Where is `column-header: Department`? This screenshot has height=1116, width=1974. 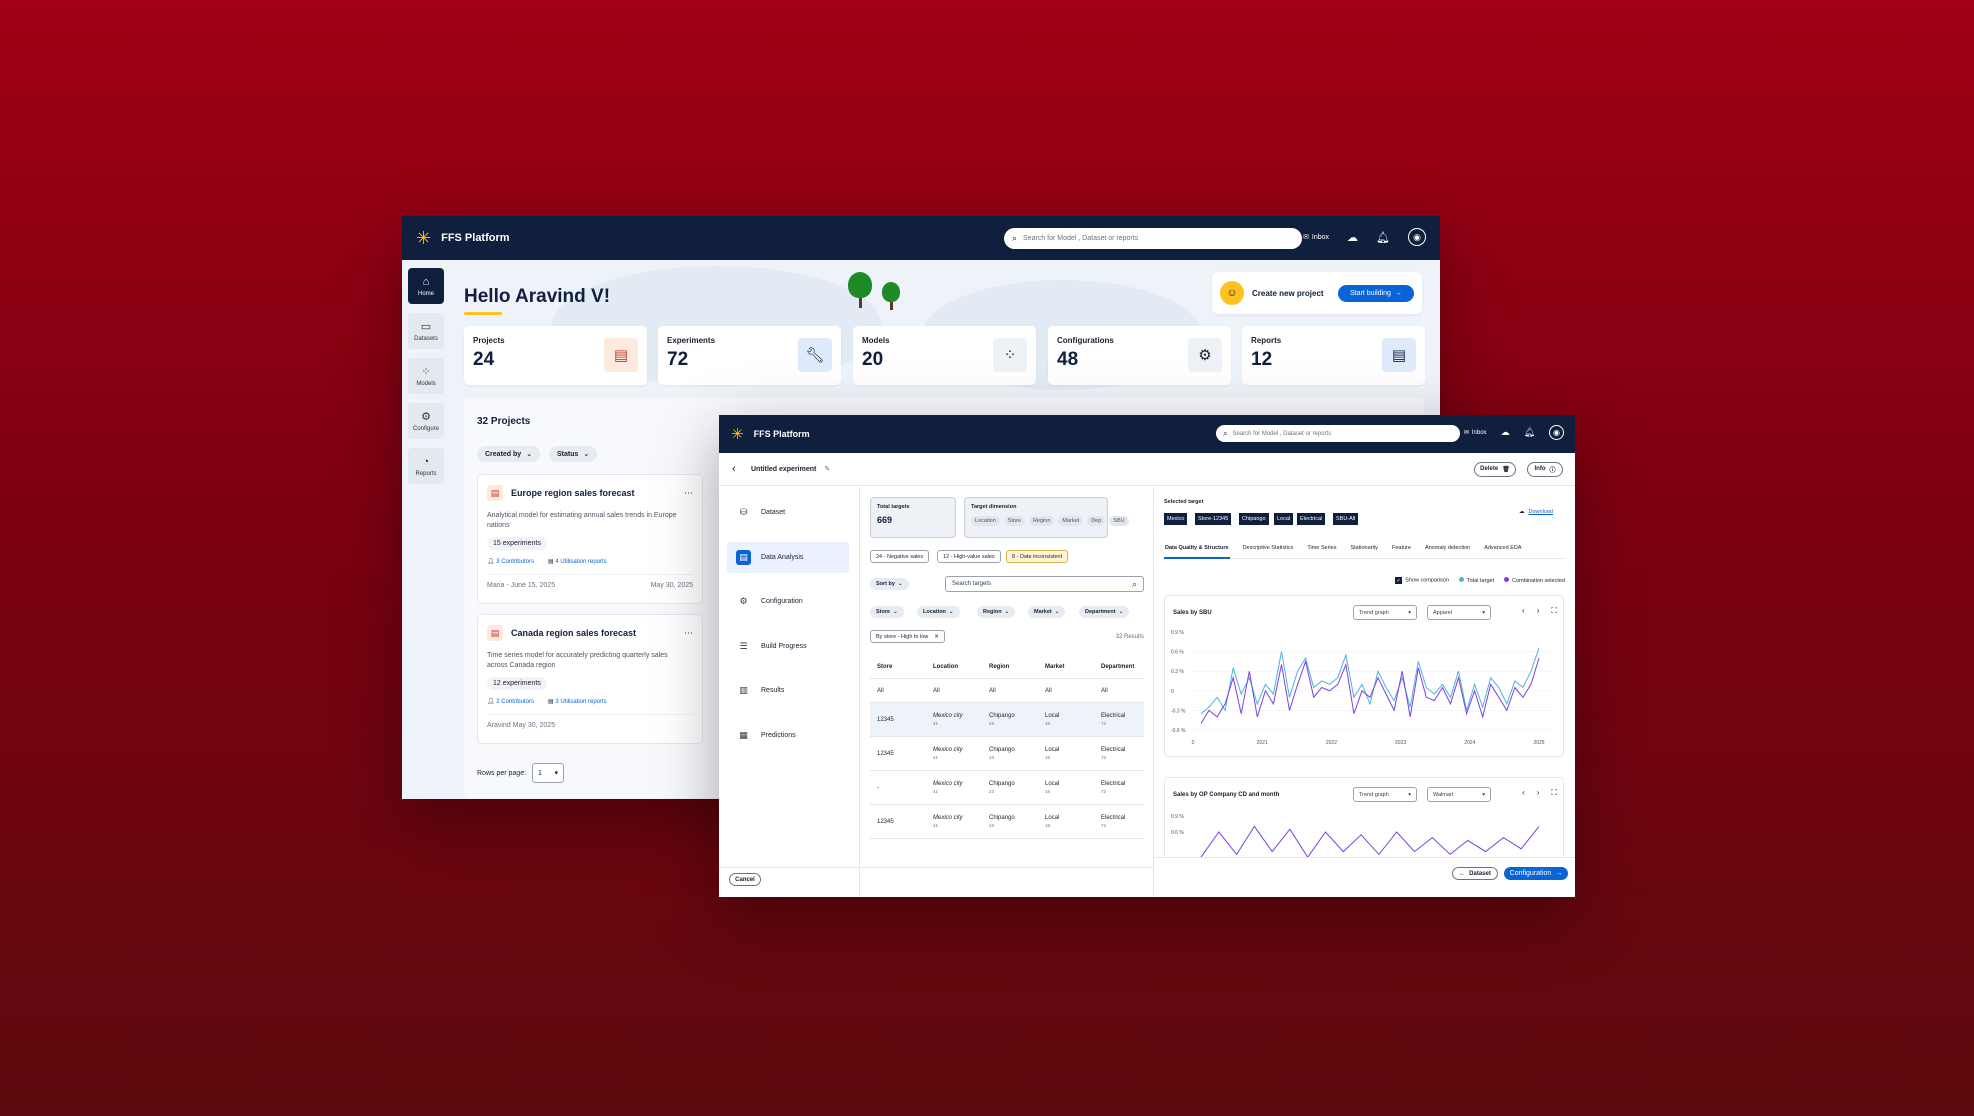 column-header: Department is located at coordinates (1118, 666).